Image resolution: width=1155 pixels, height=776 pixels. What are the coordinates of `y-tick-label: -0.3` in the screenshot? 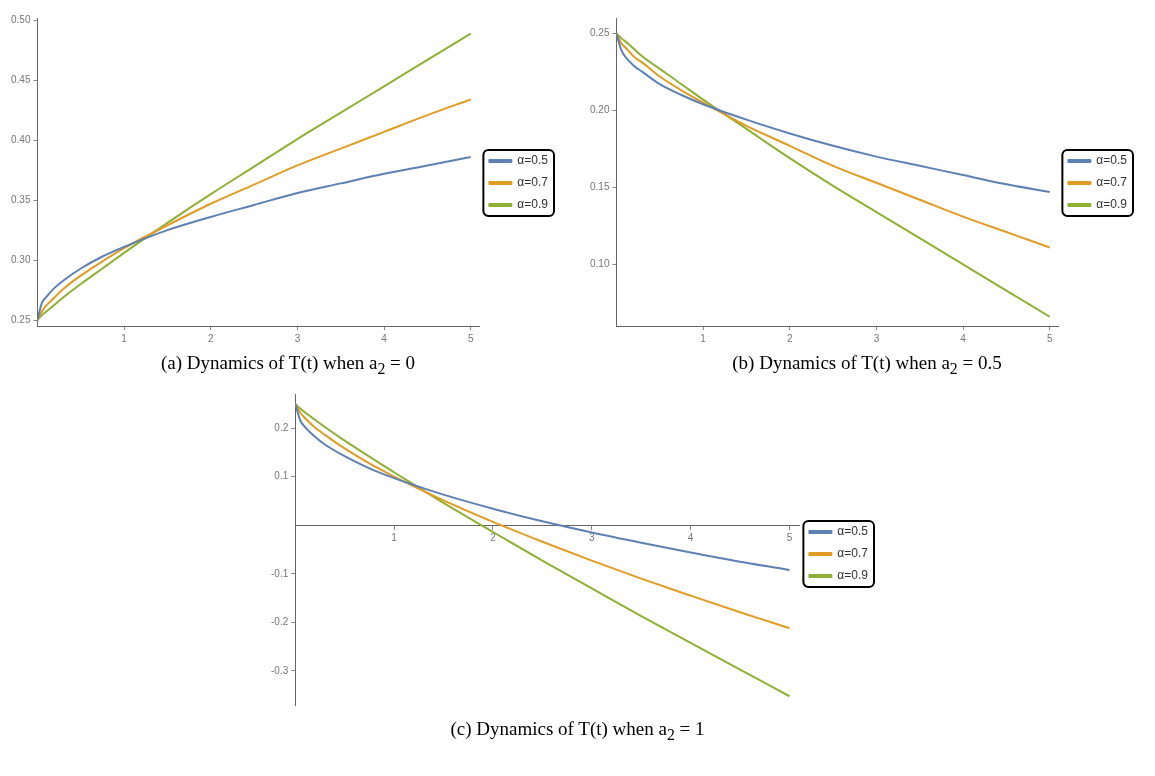 It's located at (279, 670).